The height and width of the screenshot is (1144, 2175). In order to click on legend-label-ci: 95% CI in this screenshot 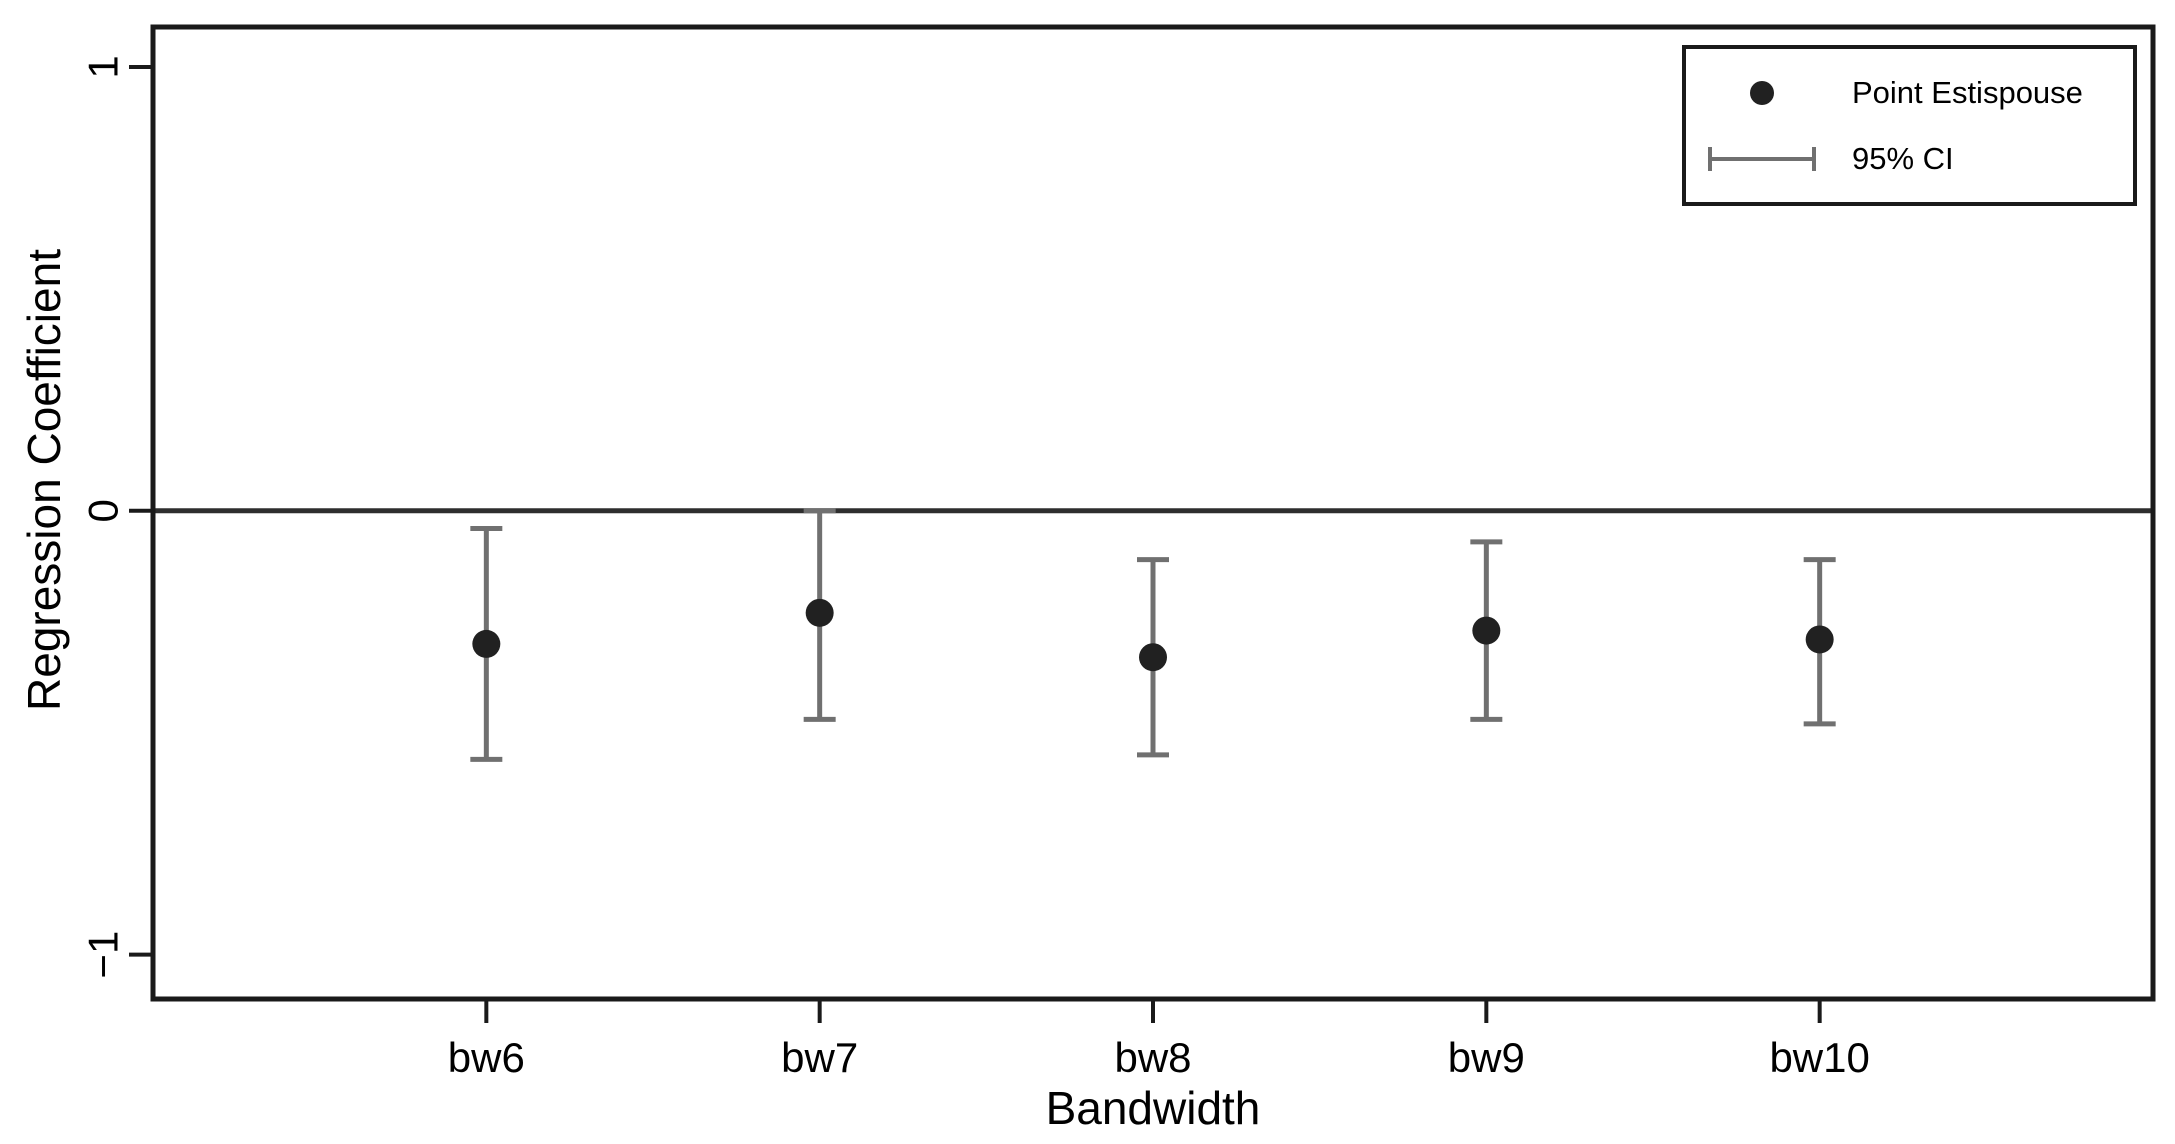, I will do `click(1903, 158)`.